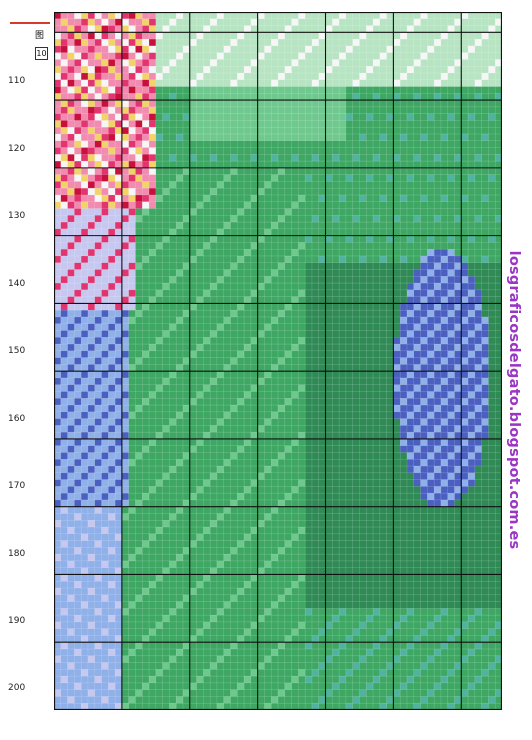 The image size is (532, 740). I want to click on row-number-160: 160, so click(17, 419).